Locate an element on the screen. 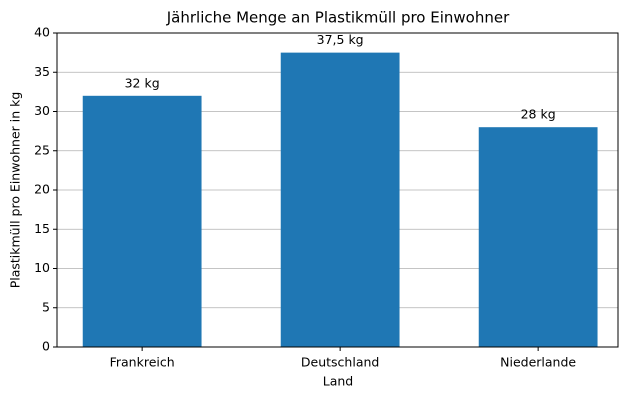 The width and height of the screenshot is (633, 404). x-tick-label: Niederlande is located at coordinates (538, 362).